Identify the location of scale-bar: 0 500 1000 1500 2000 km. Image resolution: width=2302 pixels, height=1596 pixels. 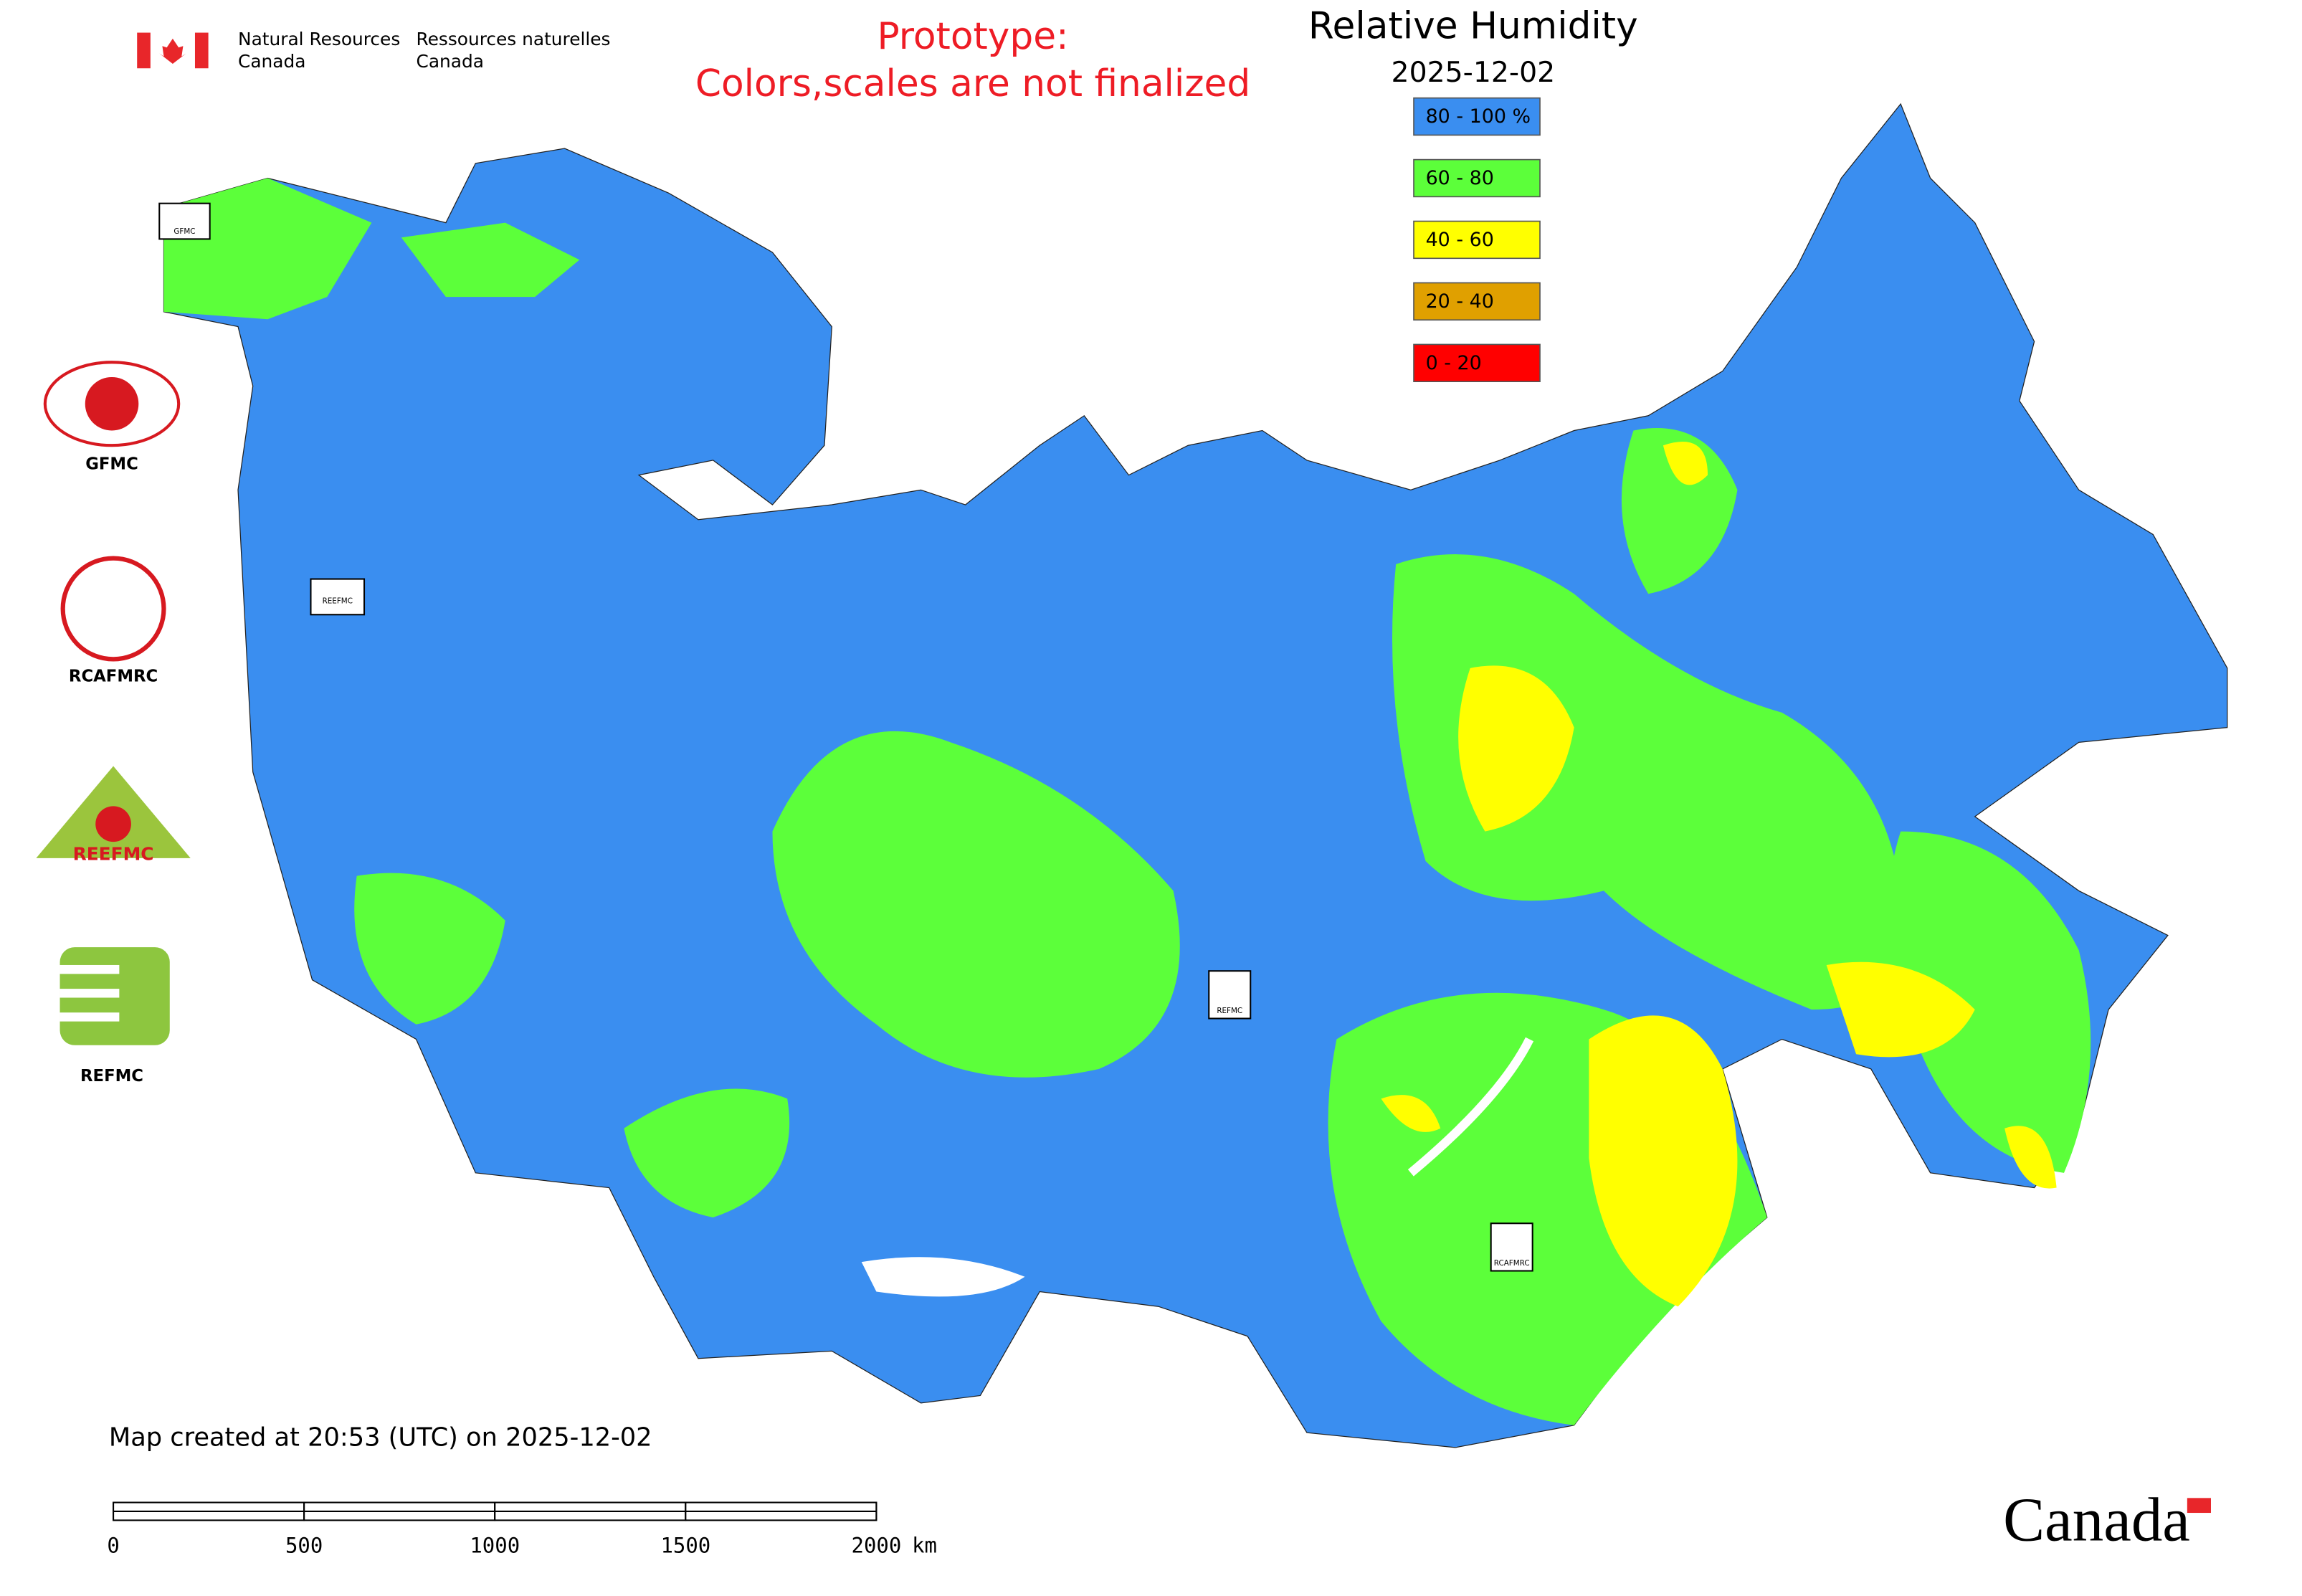
(522, 1529).